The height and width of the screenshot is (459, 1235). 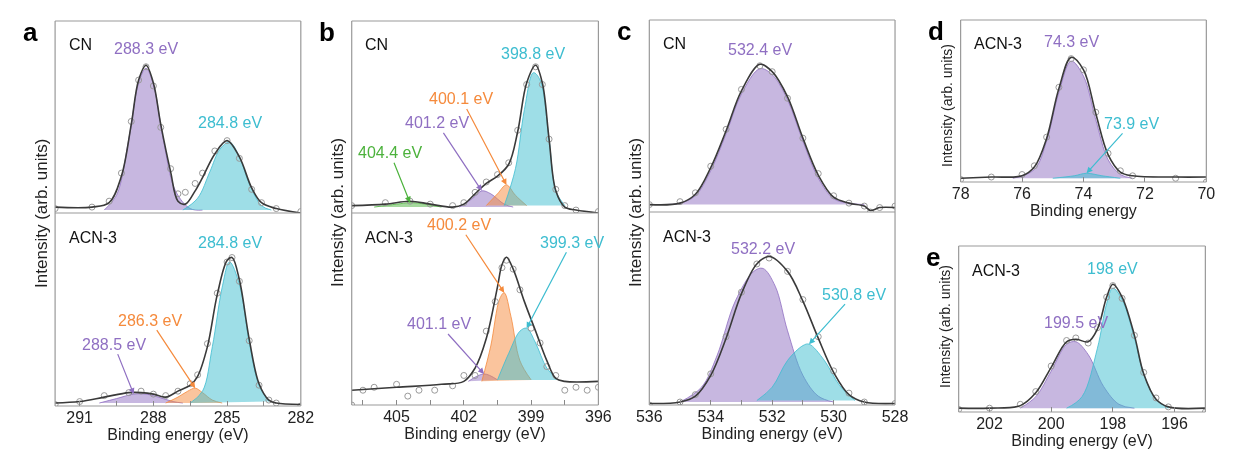 What do you see at coordinates (711, 416) in the screenshot?
I see `x-tick-label: 534` at bounding box center [711, 416].